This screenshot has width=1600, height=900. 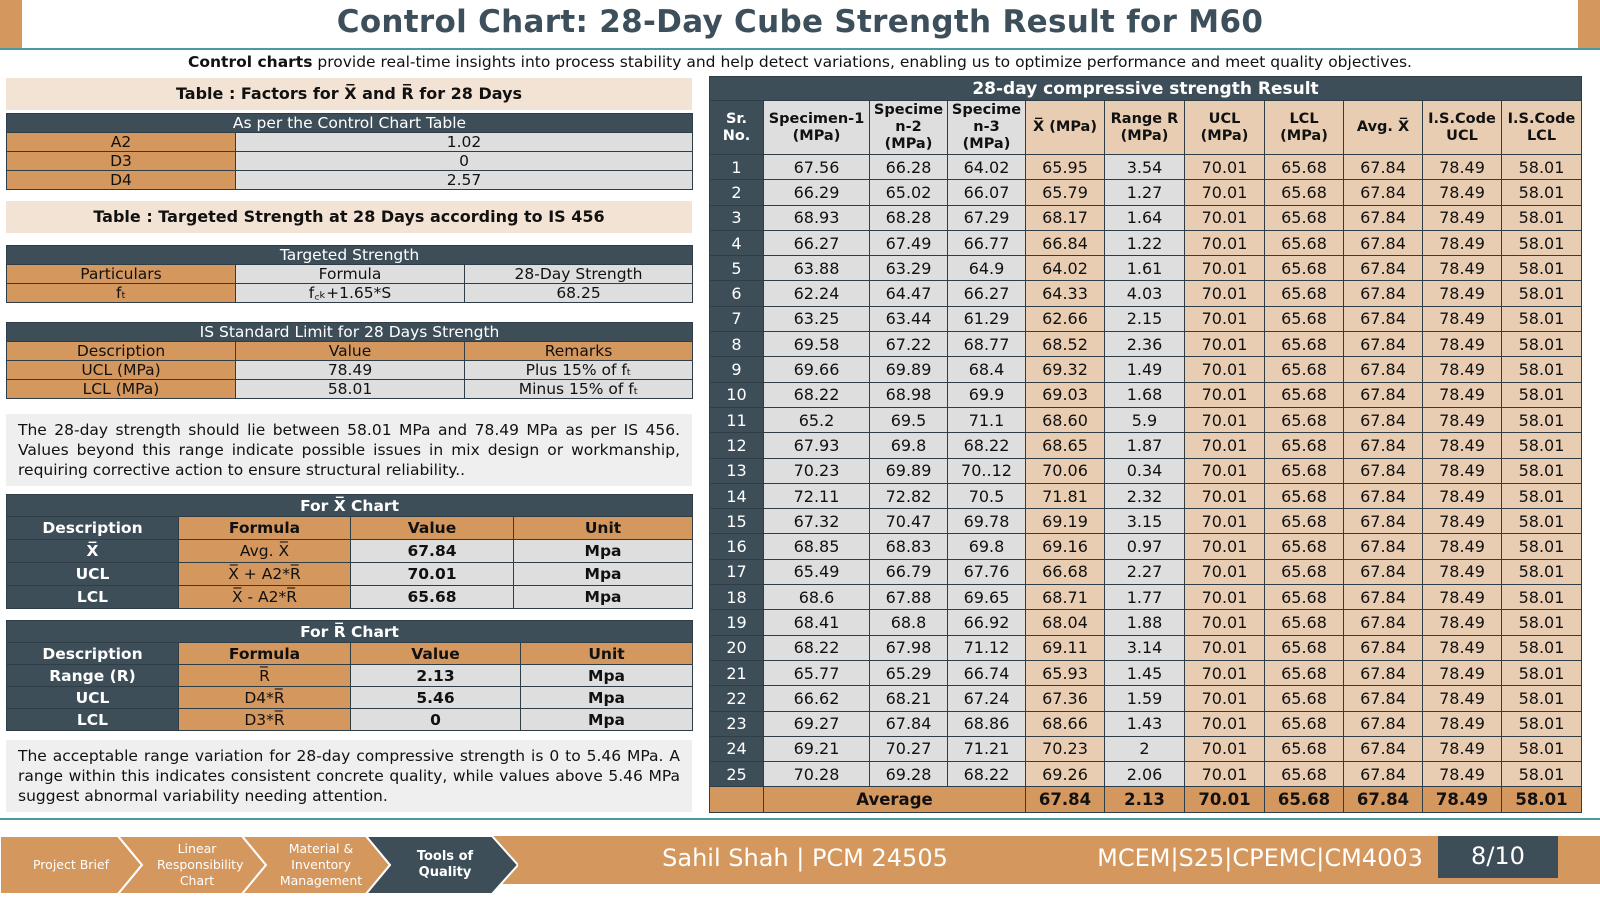 What do you see at coordinates (1462, 799) in the screenshot?
I see `average-value: 78.49` at bounding box center [1462, 799].